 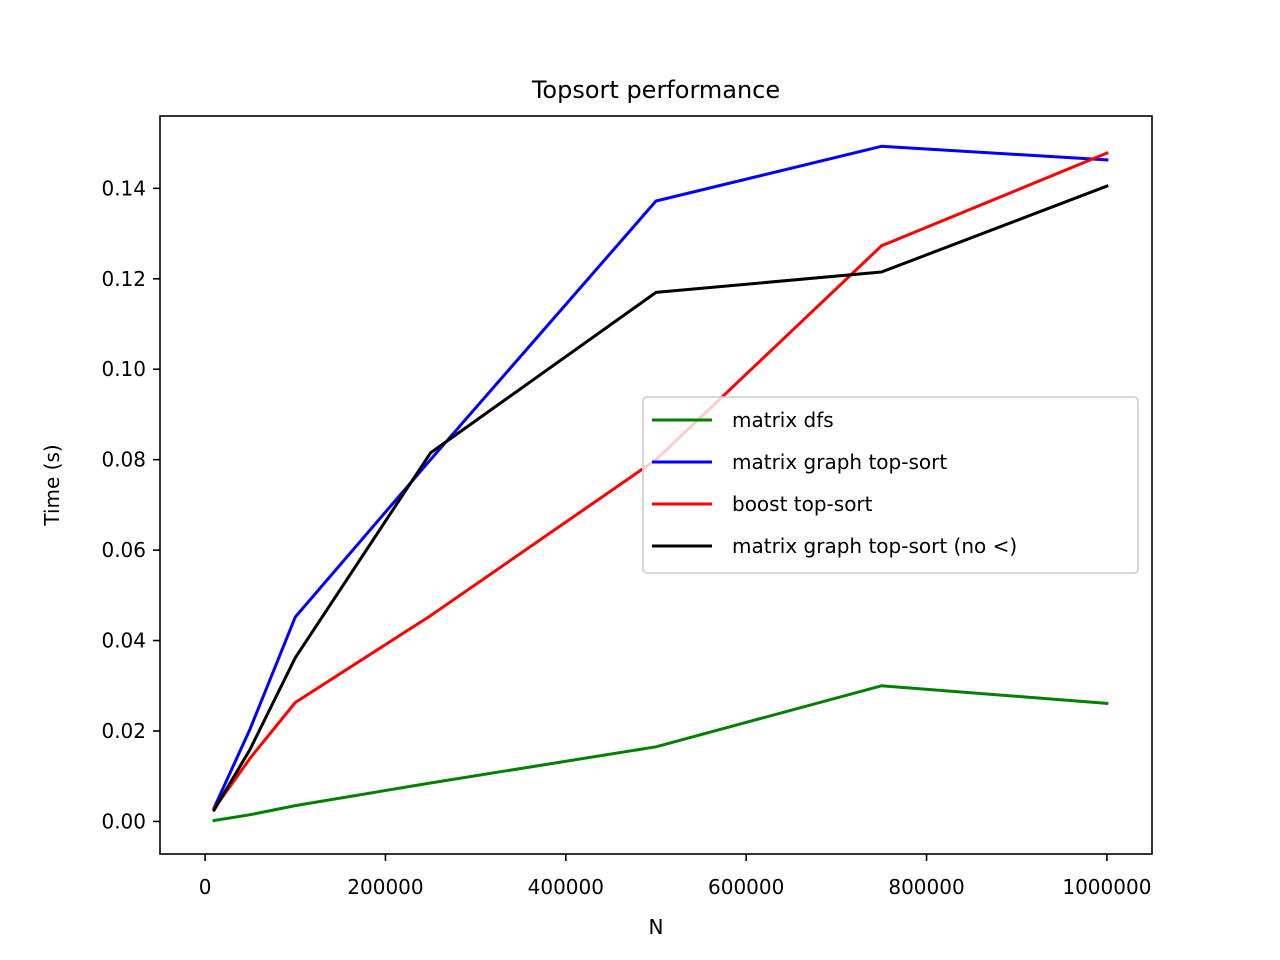 What do you see at coordinates (385, 887) in the screenshot?
I see `x-tick-label: 200000` at bounding box center [385, 887].